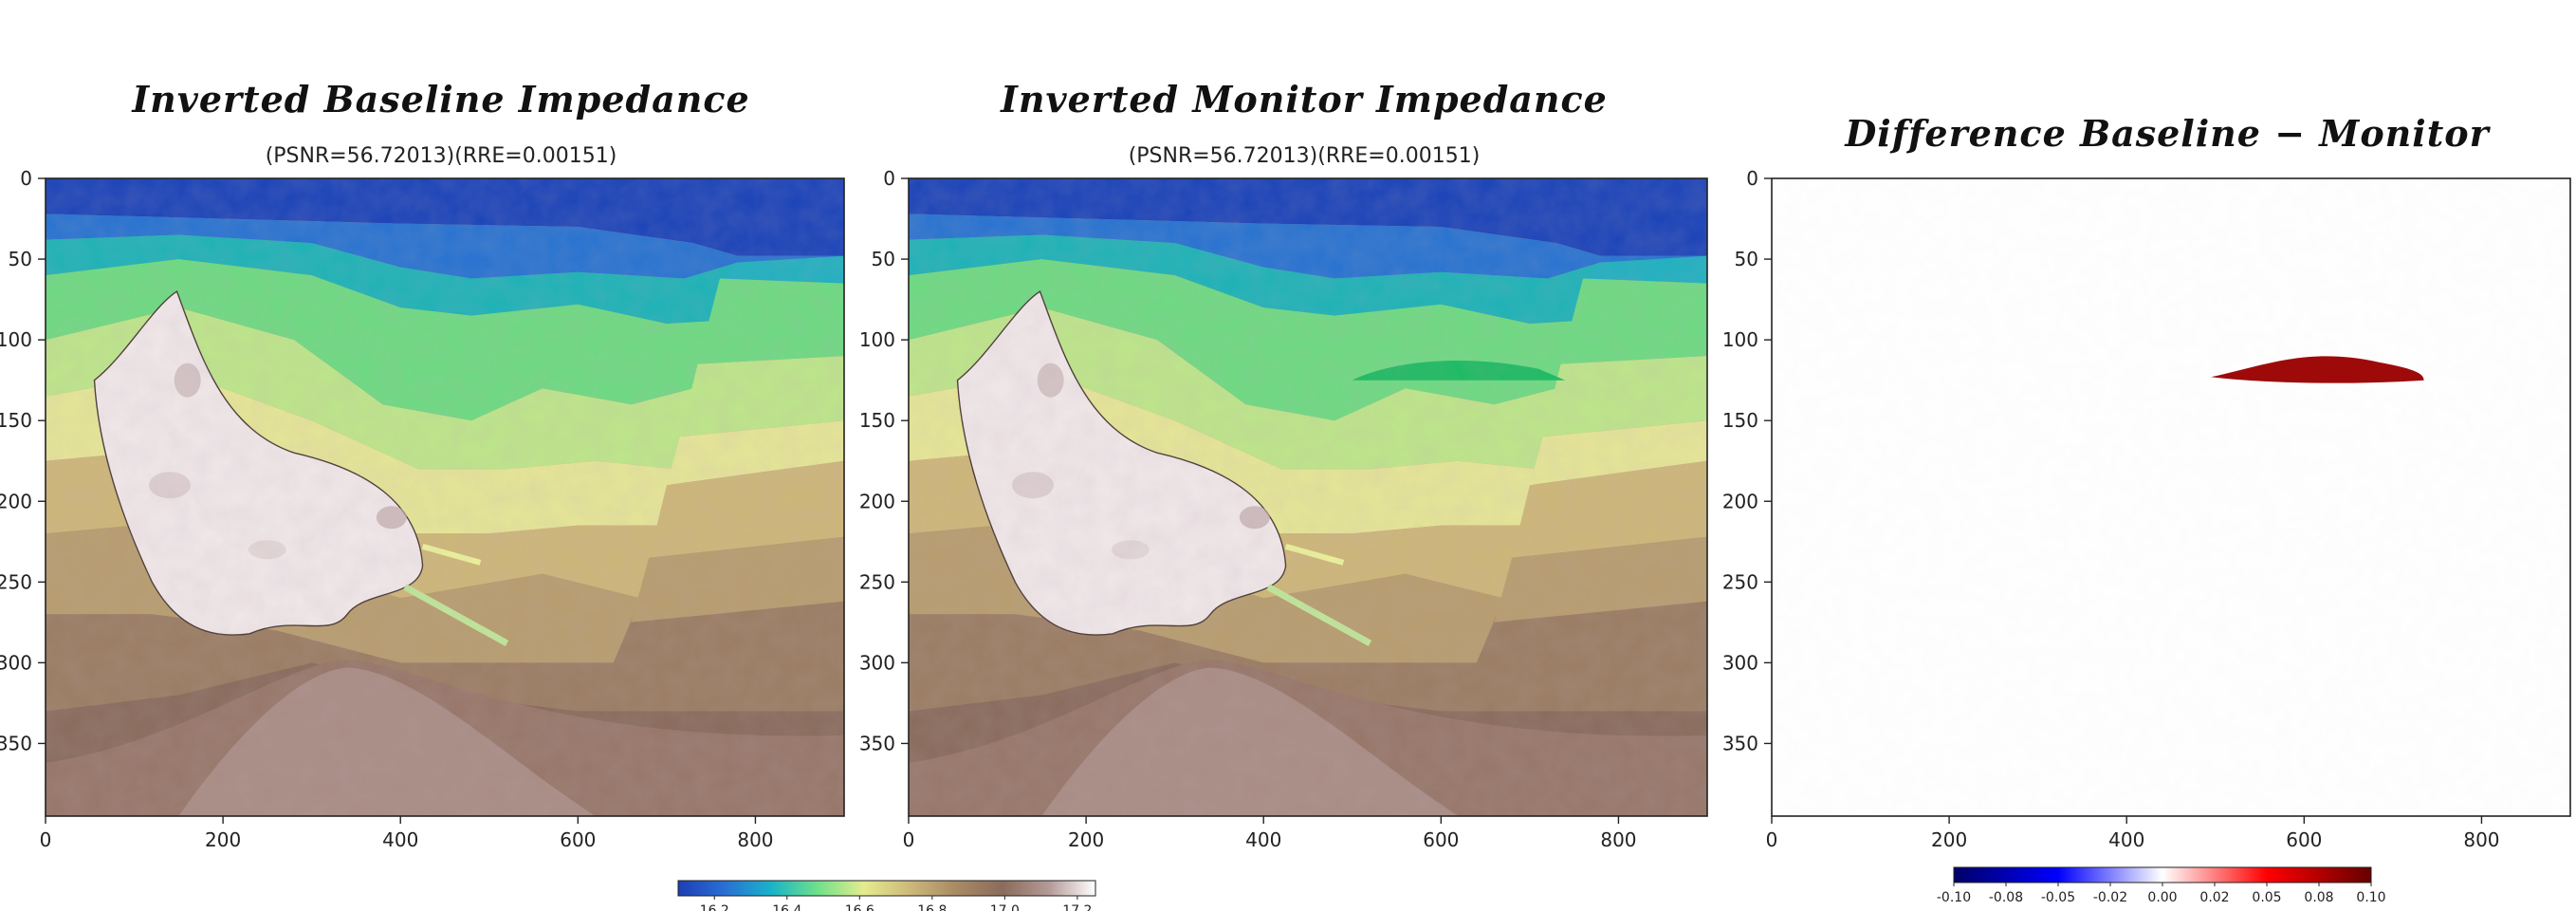 Image resolution: width=2576 pixels, height=911 pixels. What do you see at coordinates (714, 907) in the screenshot?
I see `colorbar-tick-label: 16.2` at bounding box center [714, 907].